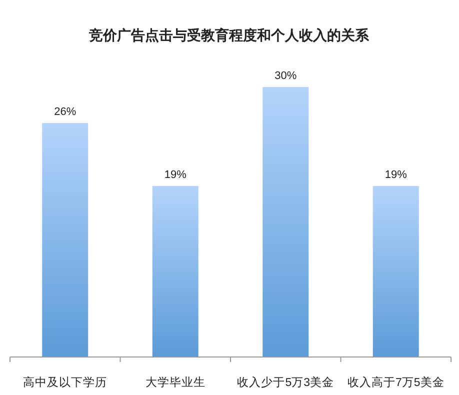  I want to click on data-label: 30%, so click(285, 76).